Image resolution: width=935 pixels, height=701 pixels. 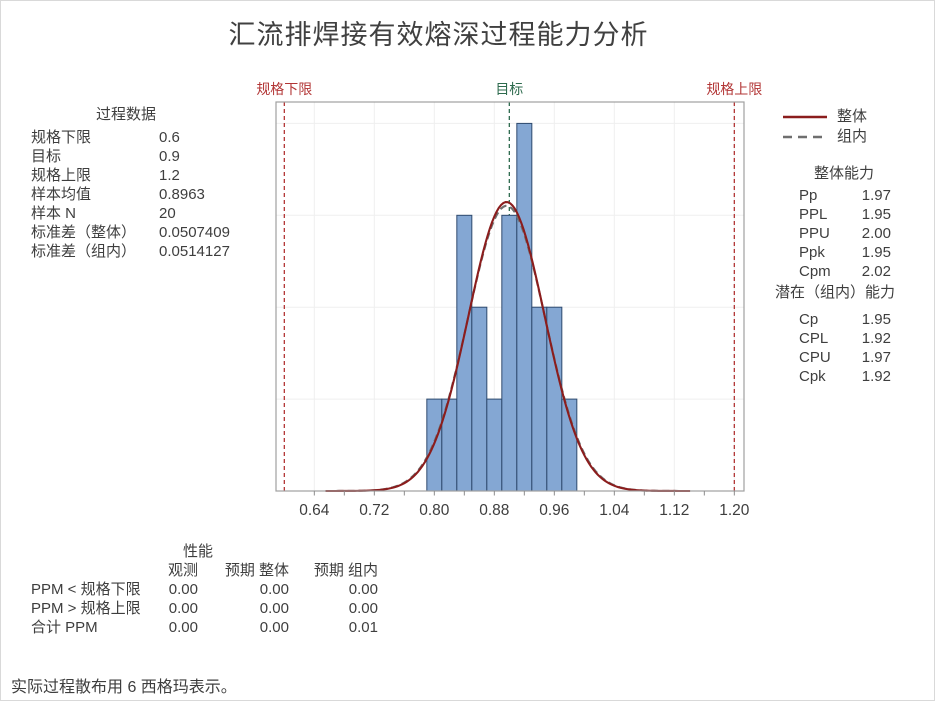 I want to click on x-tick-label: 0.72, so click(x=374, y=510).